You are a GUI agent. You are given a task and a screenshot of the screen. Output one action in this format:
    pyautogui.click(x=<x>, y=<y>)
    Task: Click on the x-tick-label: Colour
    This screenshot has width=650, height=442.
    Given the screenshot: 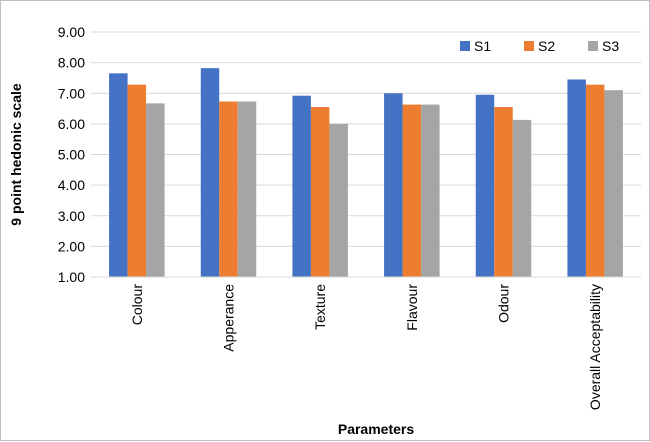 What is the action you would take?
    pyautogui.click(x=137, y=305)
    